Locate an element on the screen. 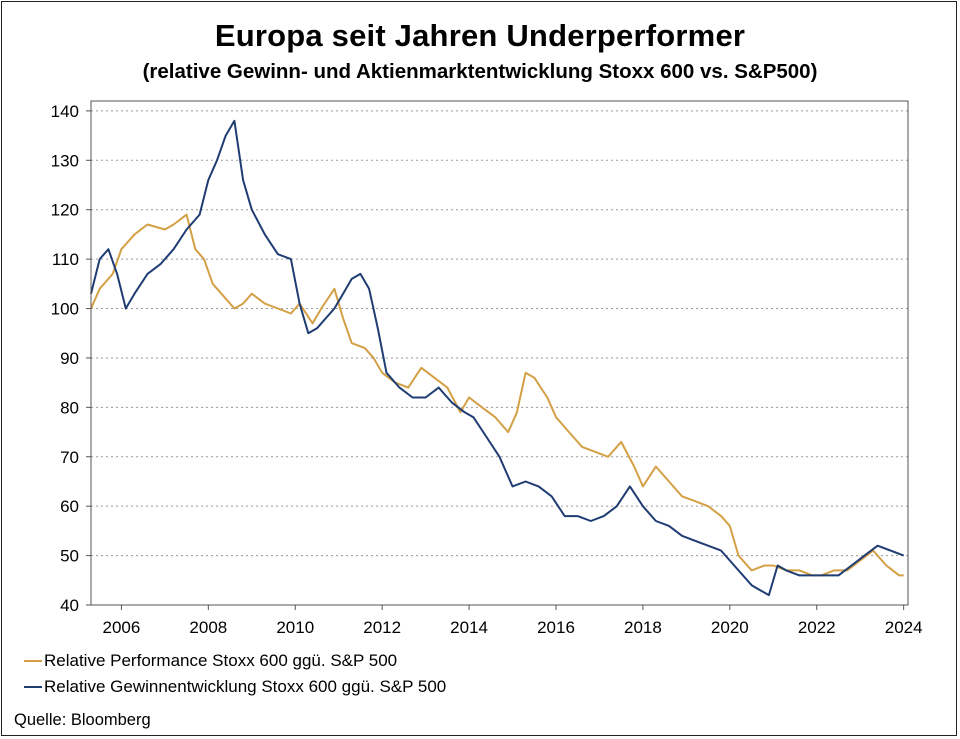 The width and height of the screenshot is (960, 739). y-tick-label: 120 is located at coordinates (65, 210).